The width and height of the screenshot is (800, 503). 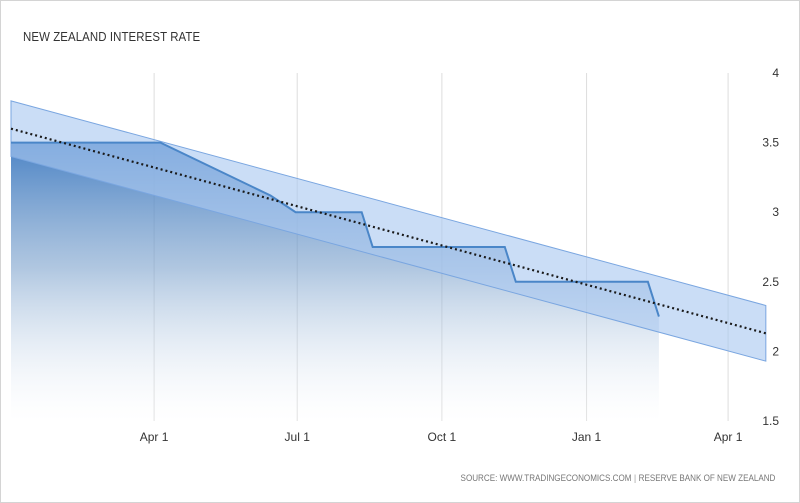 I want to click on x-tick-label: Oct 1, so click(x=442, y=437).